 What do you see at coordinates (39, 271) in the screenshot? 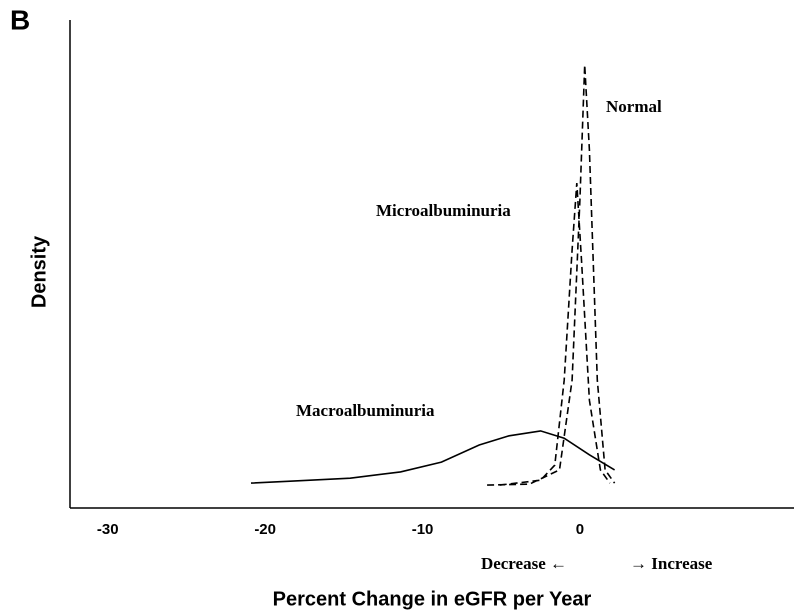
I see `y-axis-label: Density` at bounding box center [39, 271].